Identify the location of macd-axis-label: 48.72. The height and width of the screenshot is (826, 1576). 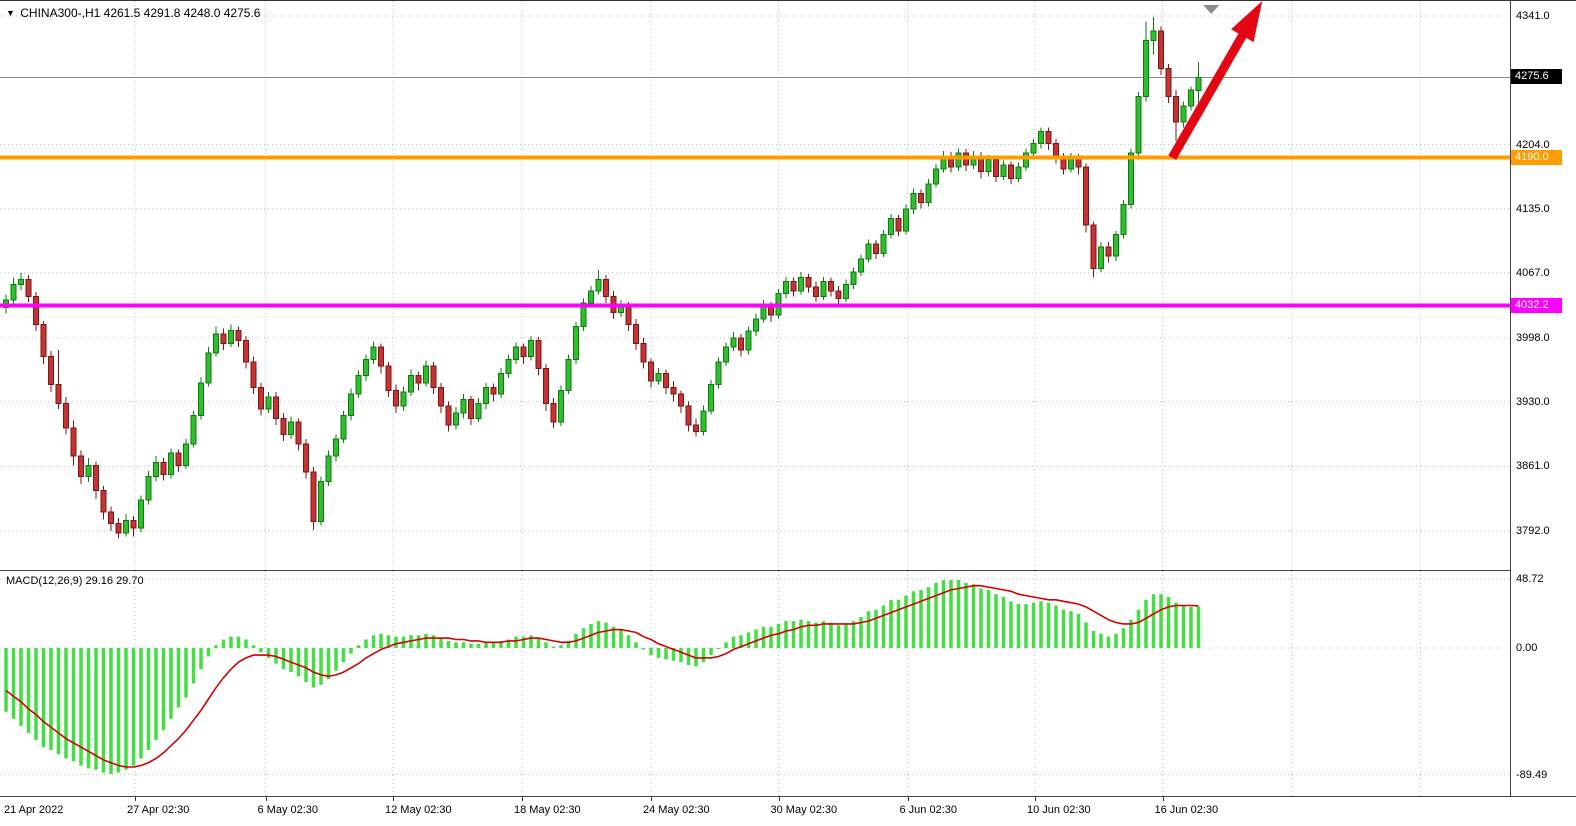
(1530, 579).